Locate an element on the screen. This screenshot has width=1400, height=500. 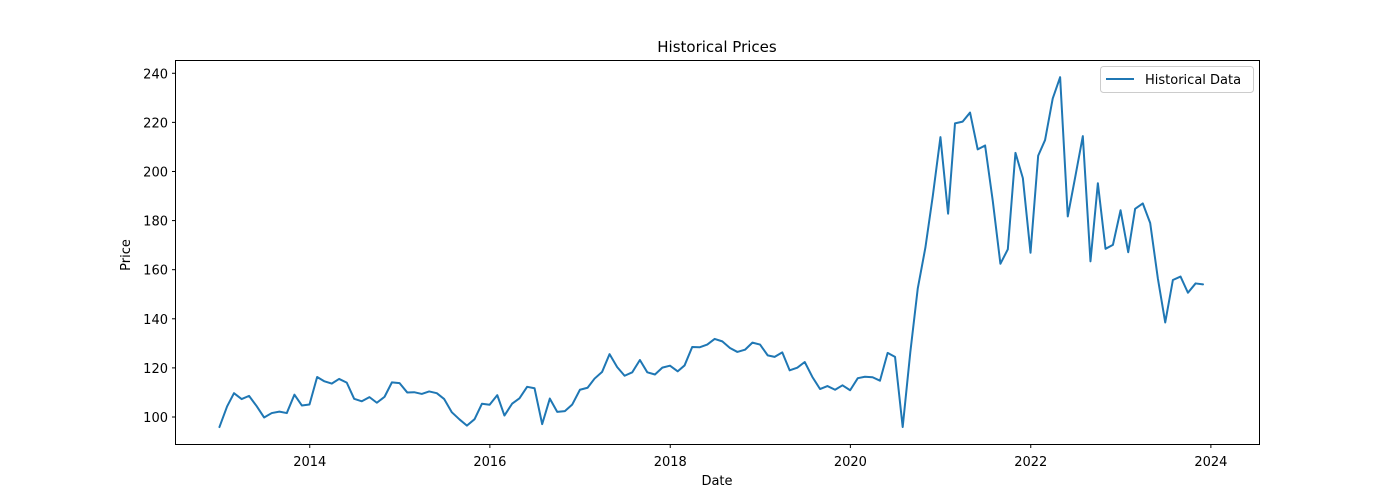
y-tick-label: 100 is located at coordinates (155, 418).